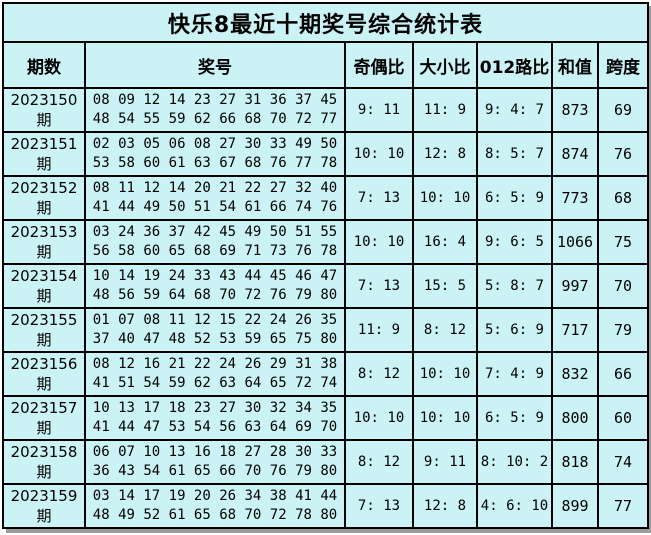  What do you see at coordinates (215, 276) in the screenshot?
I see `numbers-line1: 10 14 19 24 33 43 44 45 46 47` at bounding box center [215, 276].